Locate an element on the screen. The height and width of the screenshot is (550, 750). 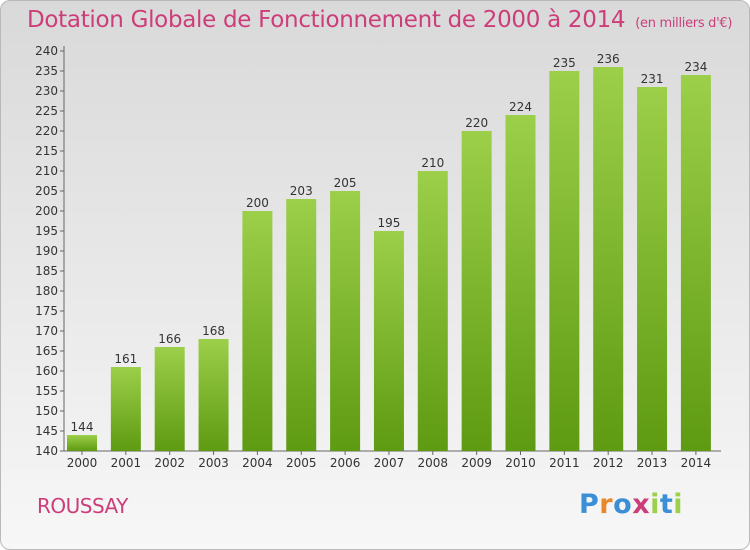
logo-letter: x is located at coordinates (641, 504).